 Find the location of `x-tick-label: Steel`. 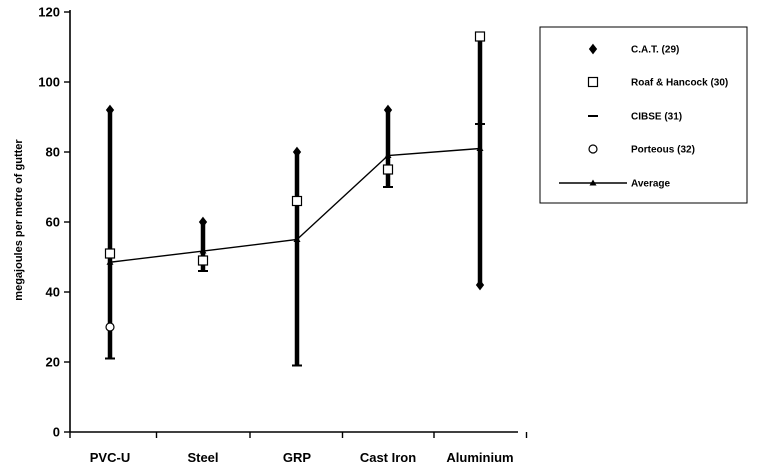

x-tick-label: Steel is located at coordinates (202, 457).